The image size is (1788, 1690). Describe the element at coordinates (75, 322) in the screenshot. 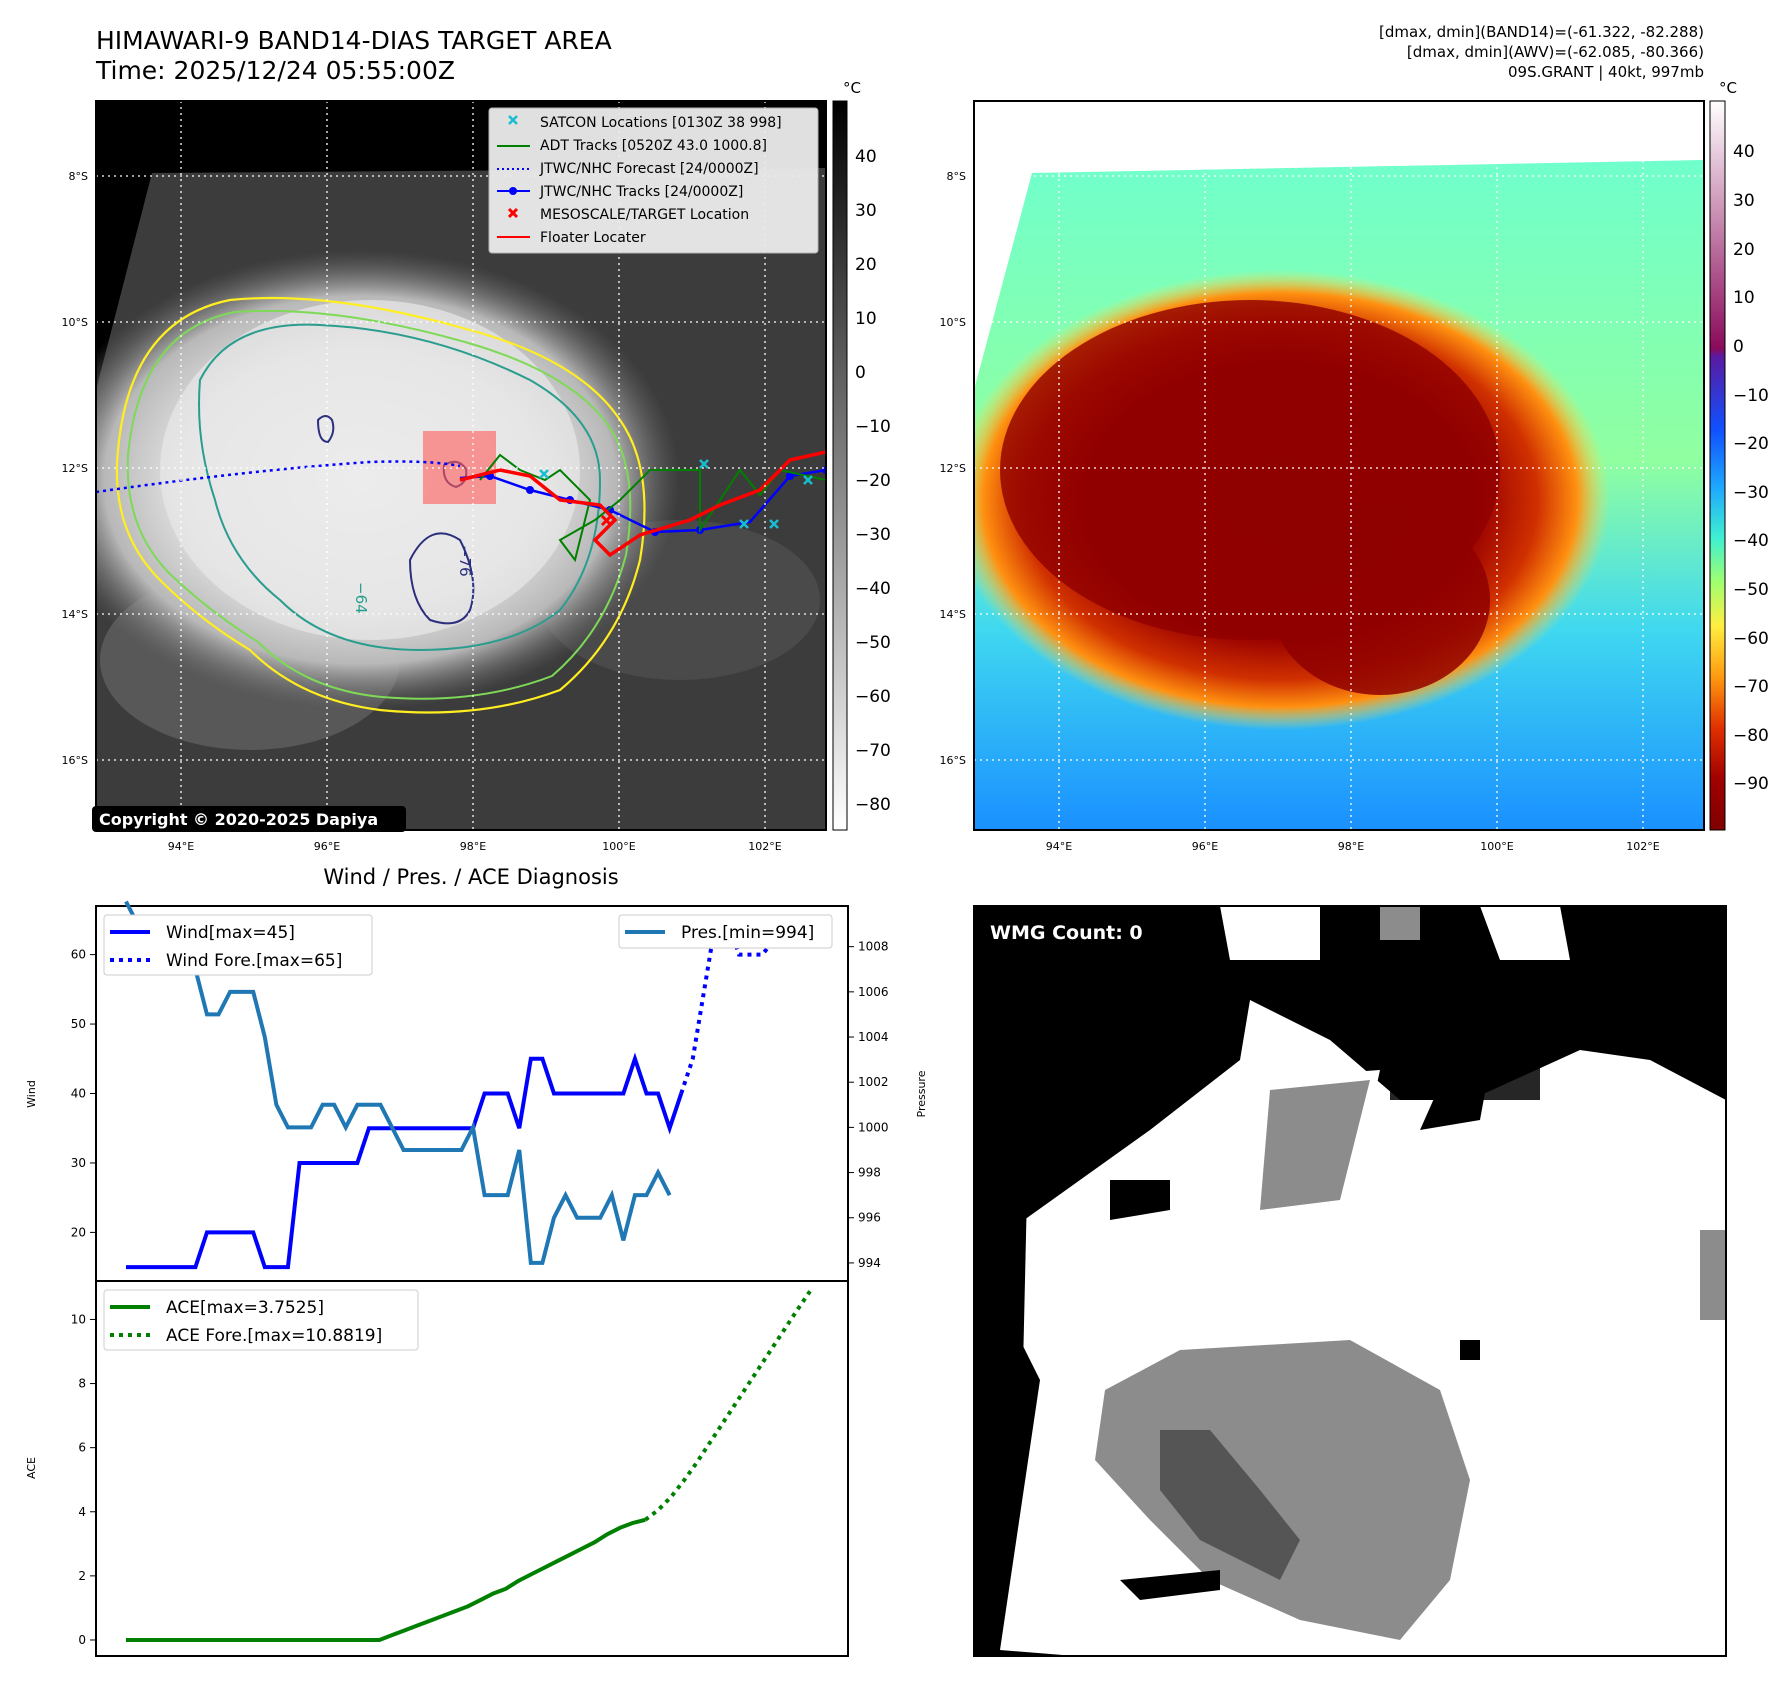

I see `lat-label-10s: 10°S` at that location.